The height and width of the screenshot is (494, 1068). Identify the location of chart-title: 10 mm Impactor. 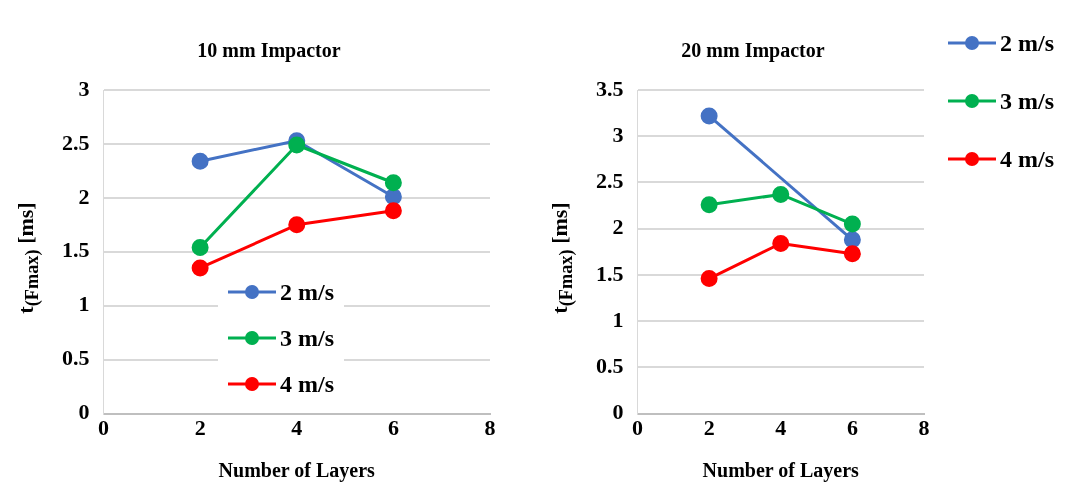
(269, 51).